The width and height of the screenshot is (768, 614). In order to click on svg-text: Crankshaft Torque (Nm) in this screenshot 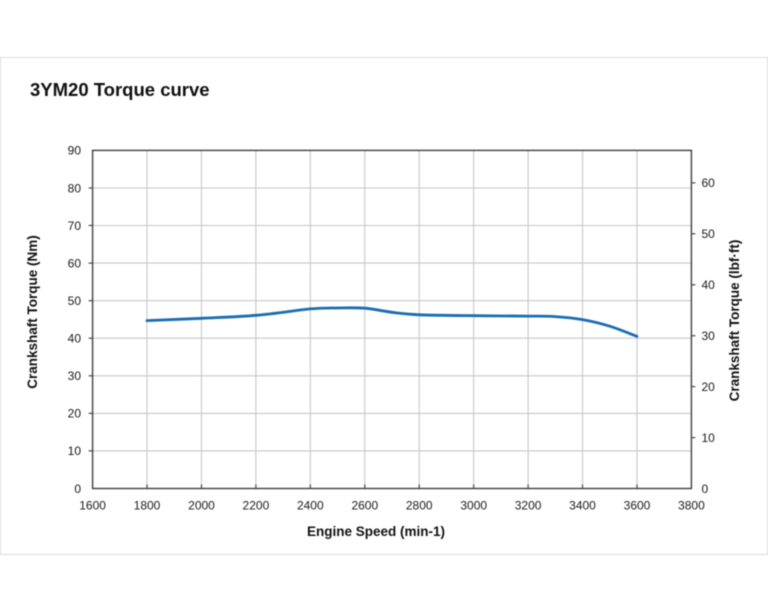, I will do `click(32, 312)`.